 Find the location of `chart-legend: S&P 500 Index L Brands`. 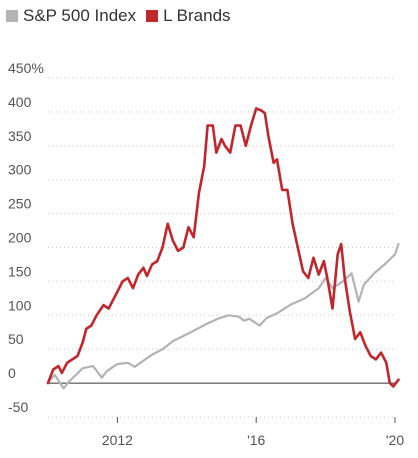

chart-legend: S&P 500 Index L Brands is located at coordinates (123, 16).